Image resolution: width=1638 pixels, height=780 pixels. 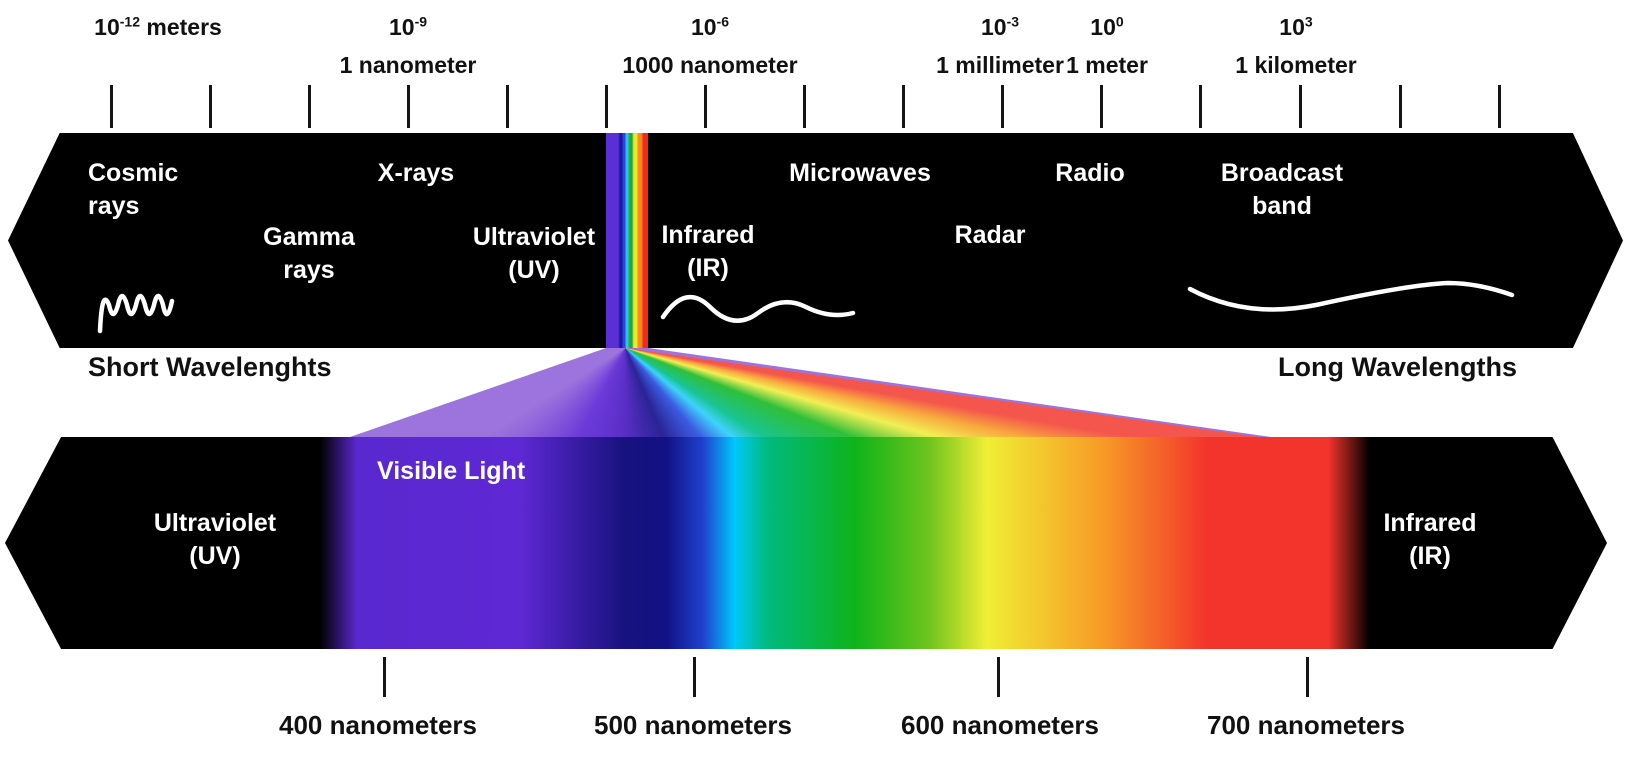 I want to click on scale-unit-meter: 1 meter, so click(x=1107, y=65).